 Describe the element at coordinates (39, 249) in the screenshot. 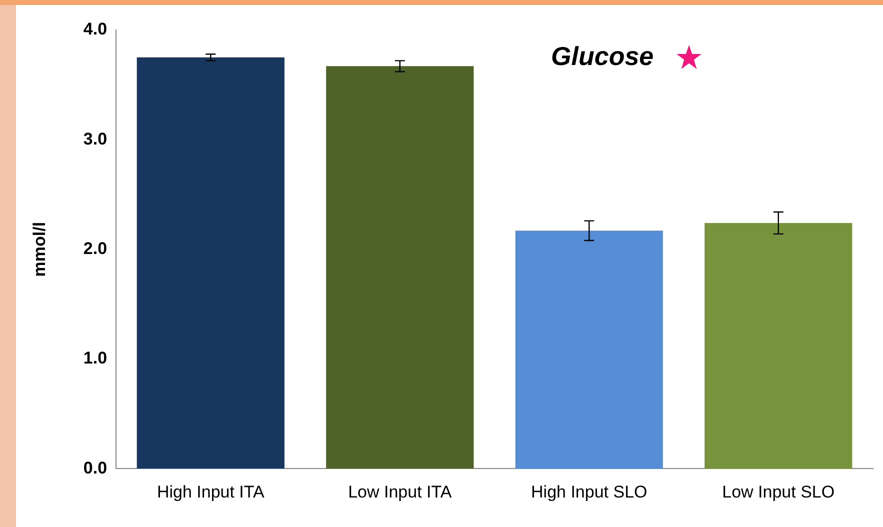

I see `y-axis-title: mmol/l` at that location.